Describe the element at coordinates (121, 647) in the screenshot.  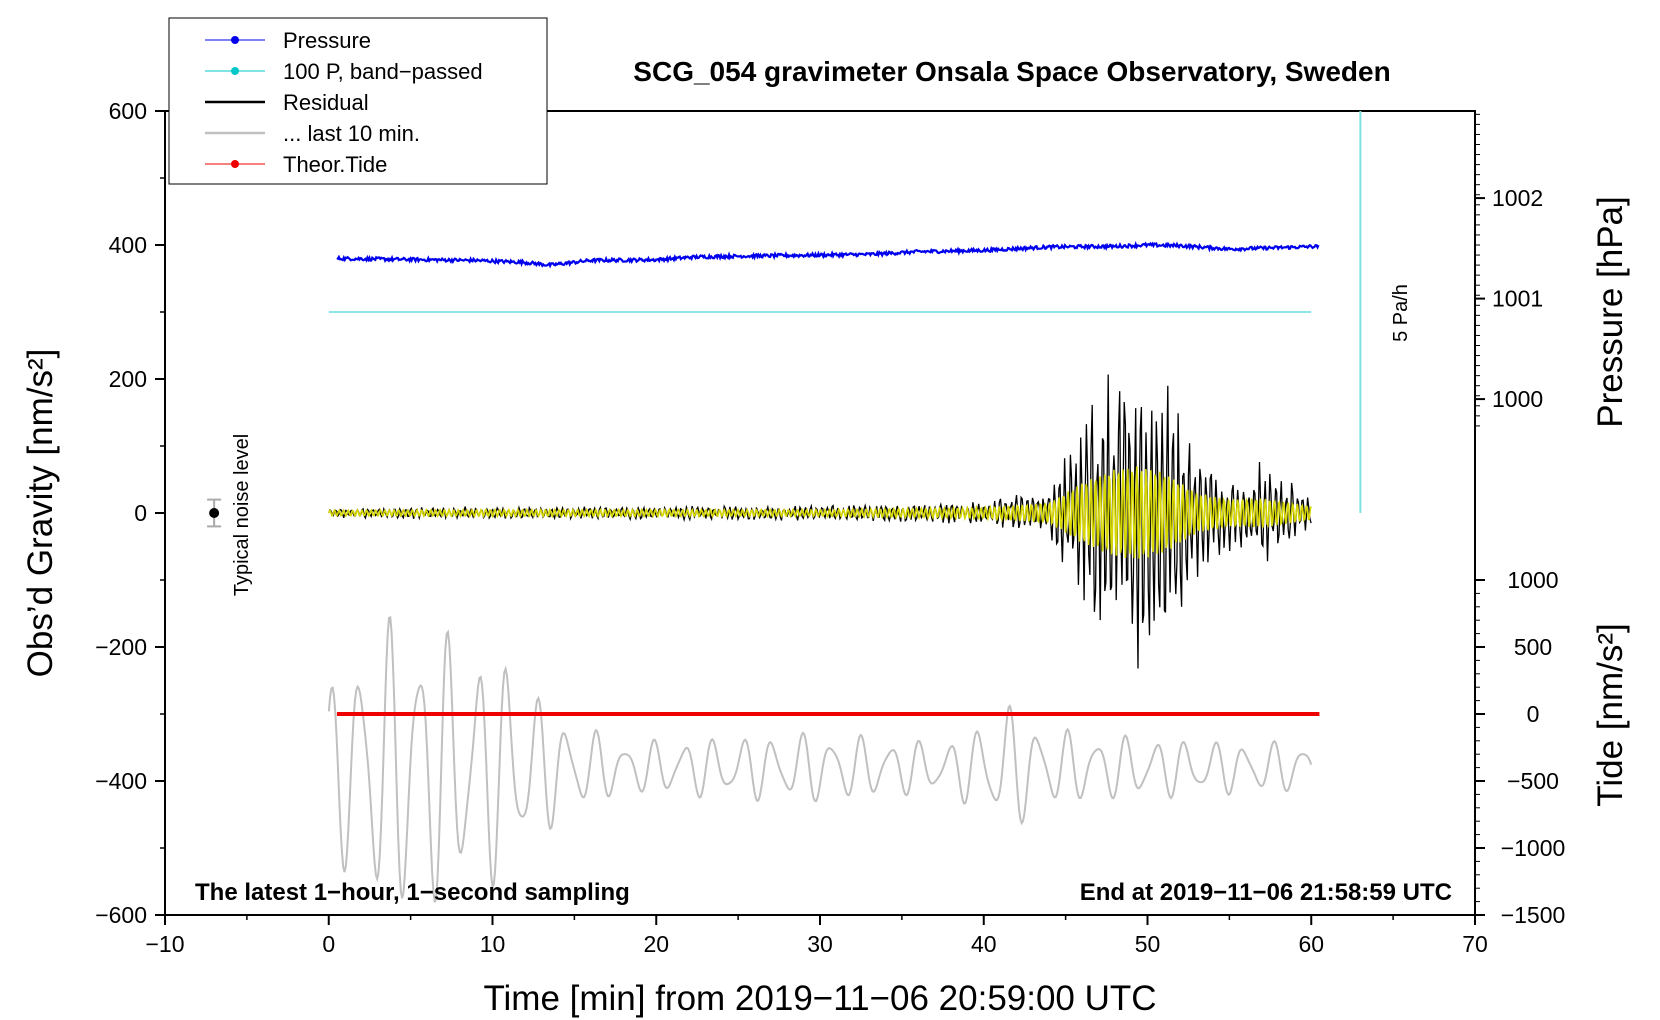
I see `y-tick-label: −200` at that location.